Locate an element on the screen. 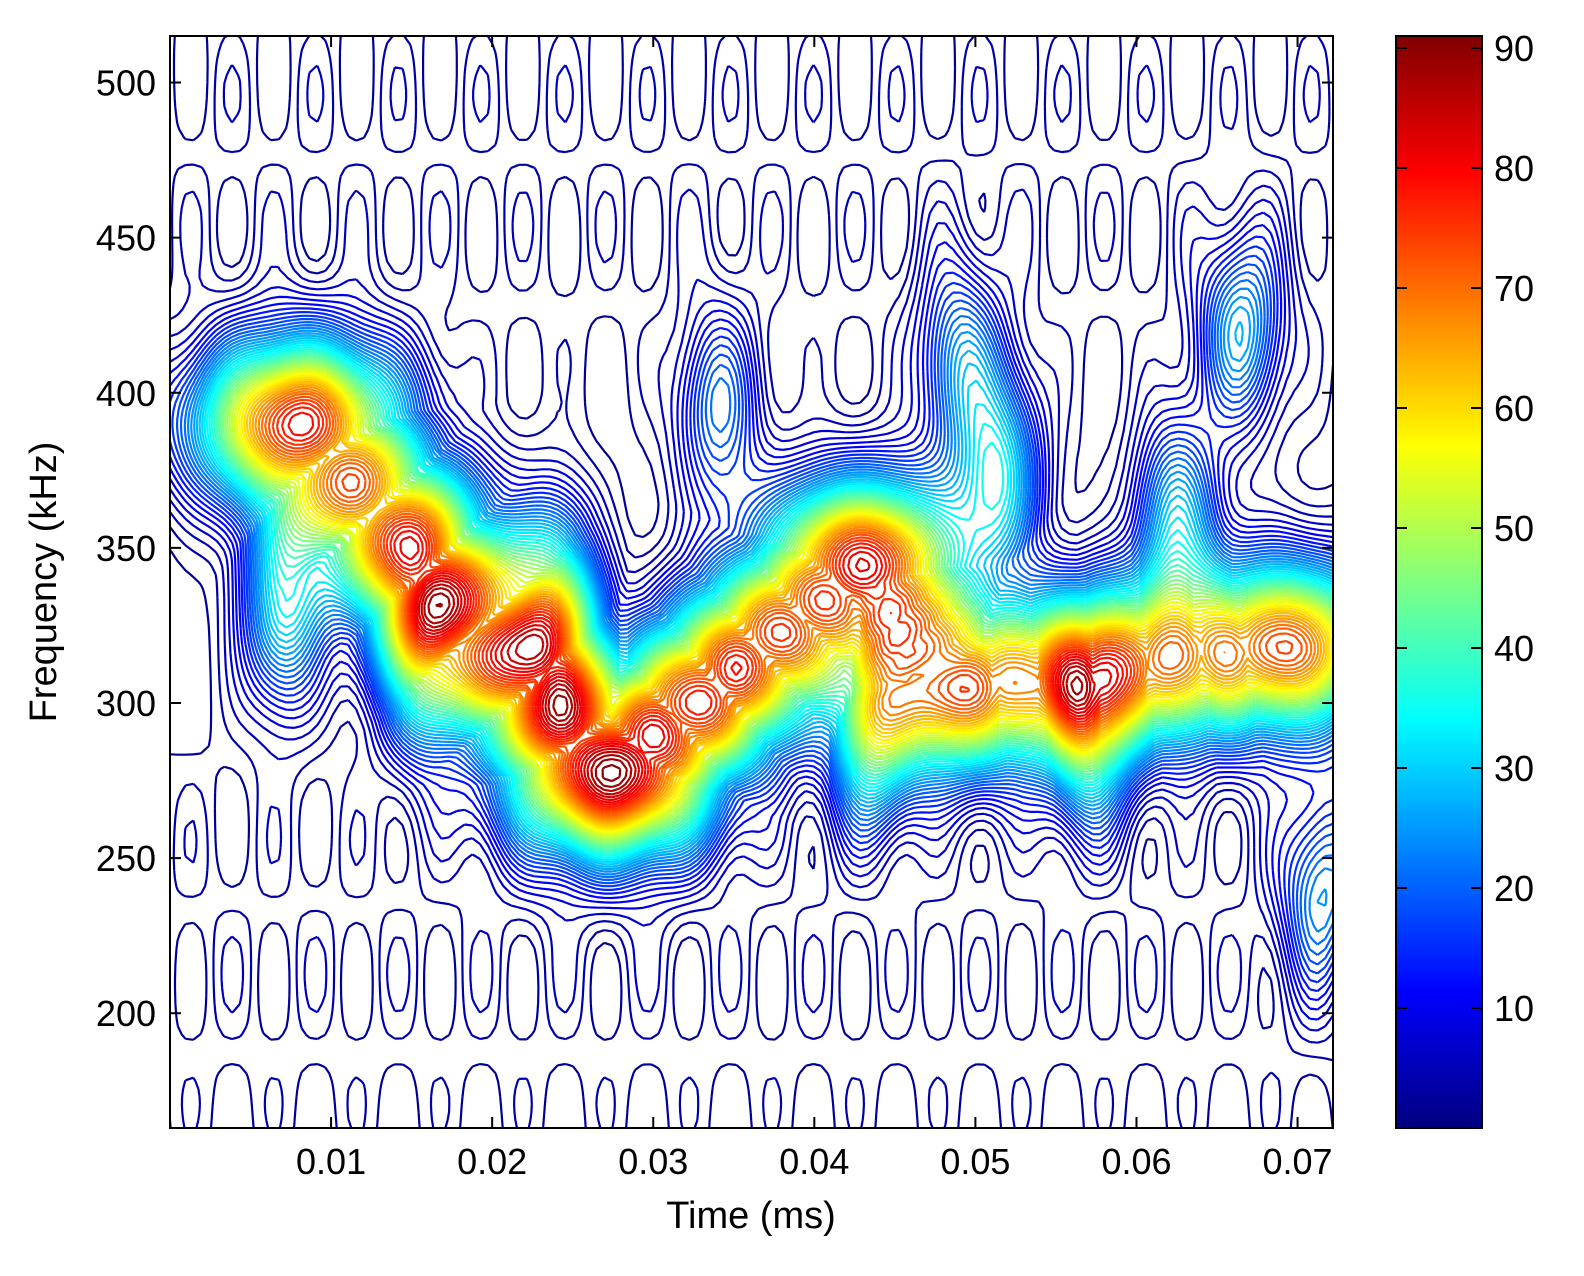  x-tick-label: 0.01 is located at coordinates (331, 1161).